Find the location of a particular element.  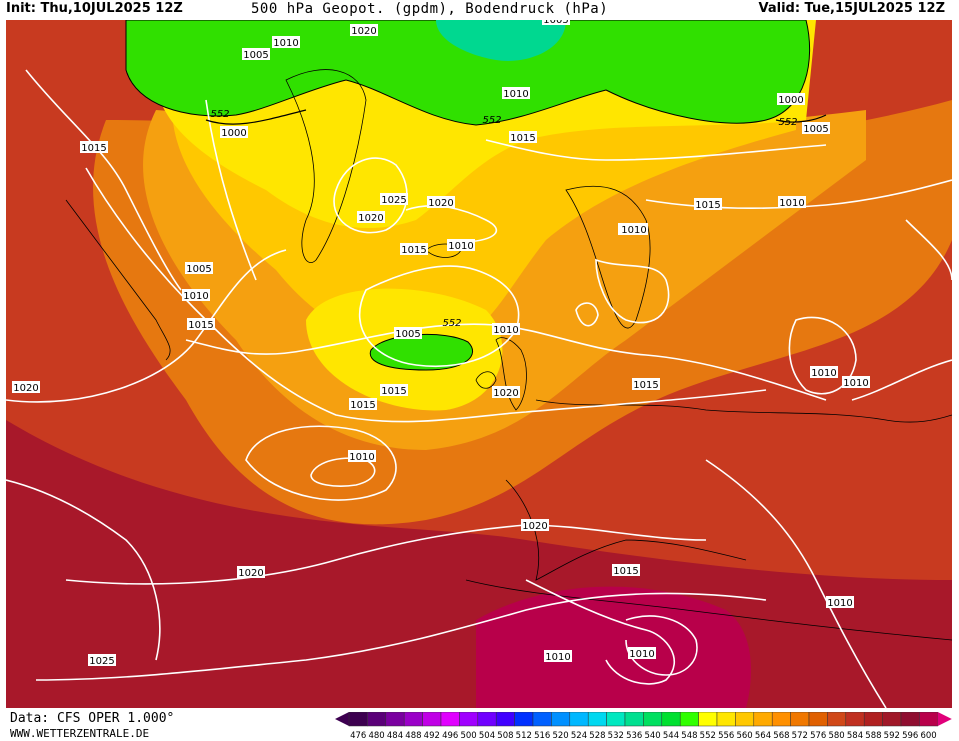

legend-tick-label: 484 is located at coordinates (395, 736).